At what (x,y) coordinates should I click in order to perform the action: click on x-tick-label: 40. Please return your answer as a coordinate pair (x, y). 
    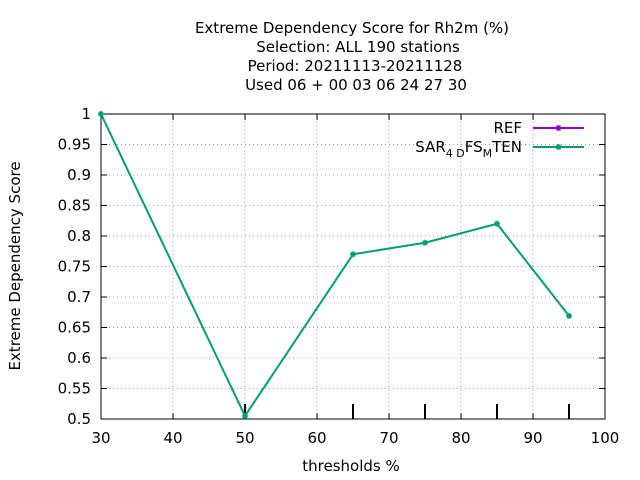
    Looking at the image, I should click on (172, 438).